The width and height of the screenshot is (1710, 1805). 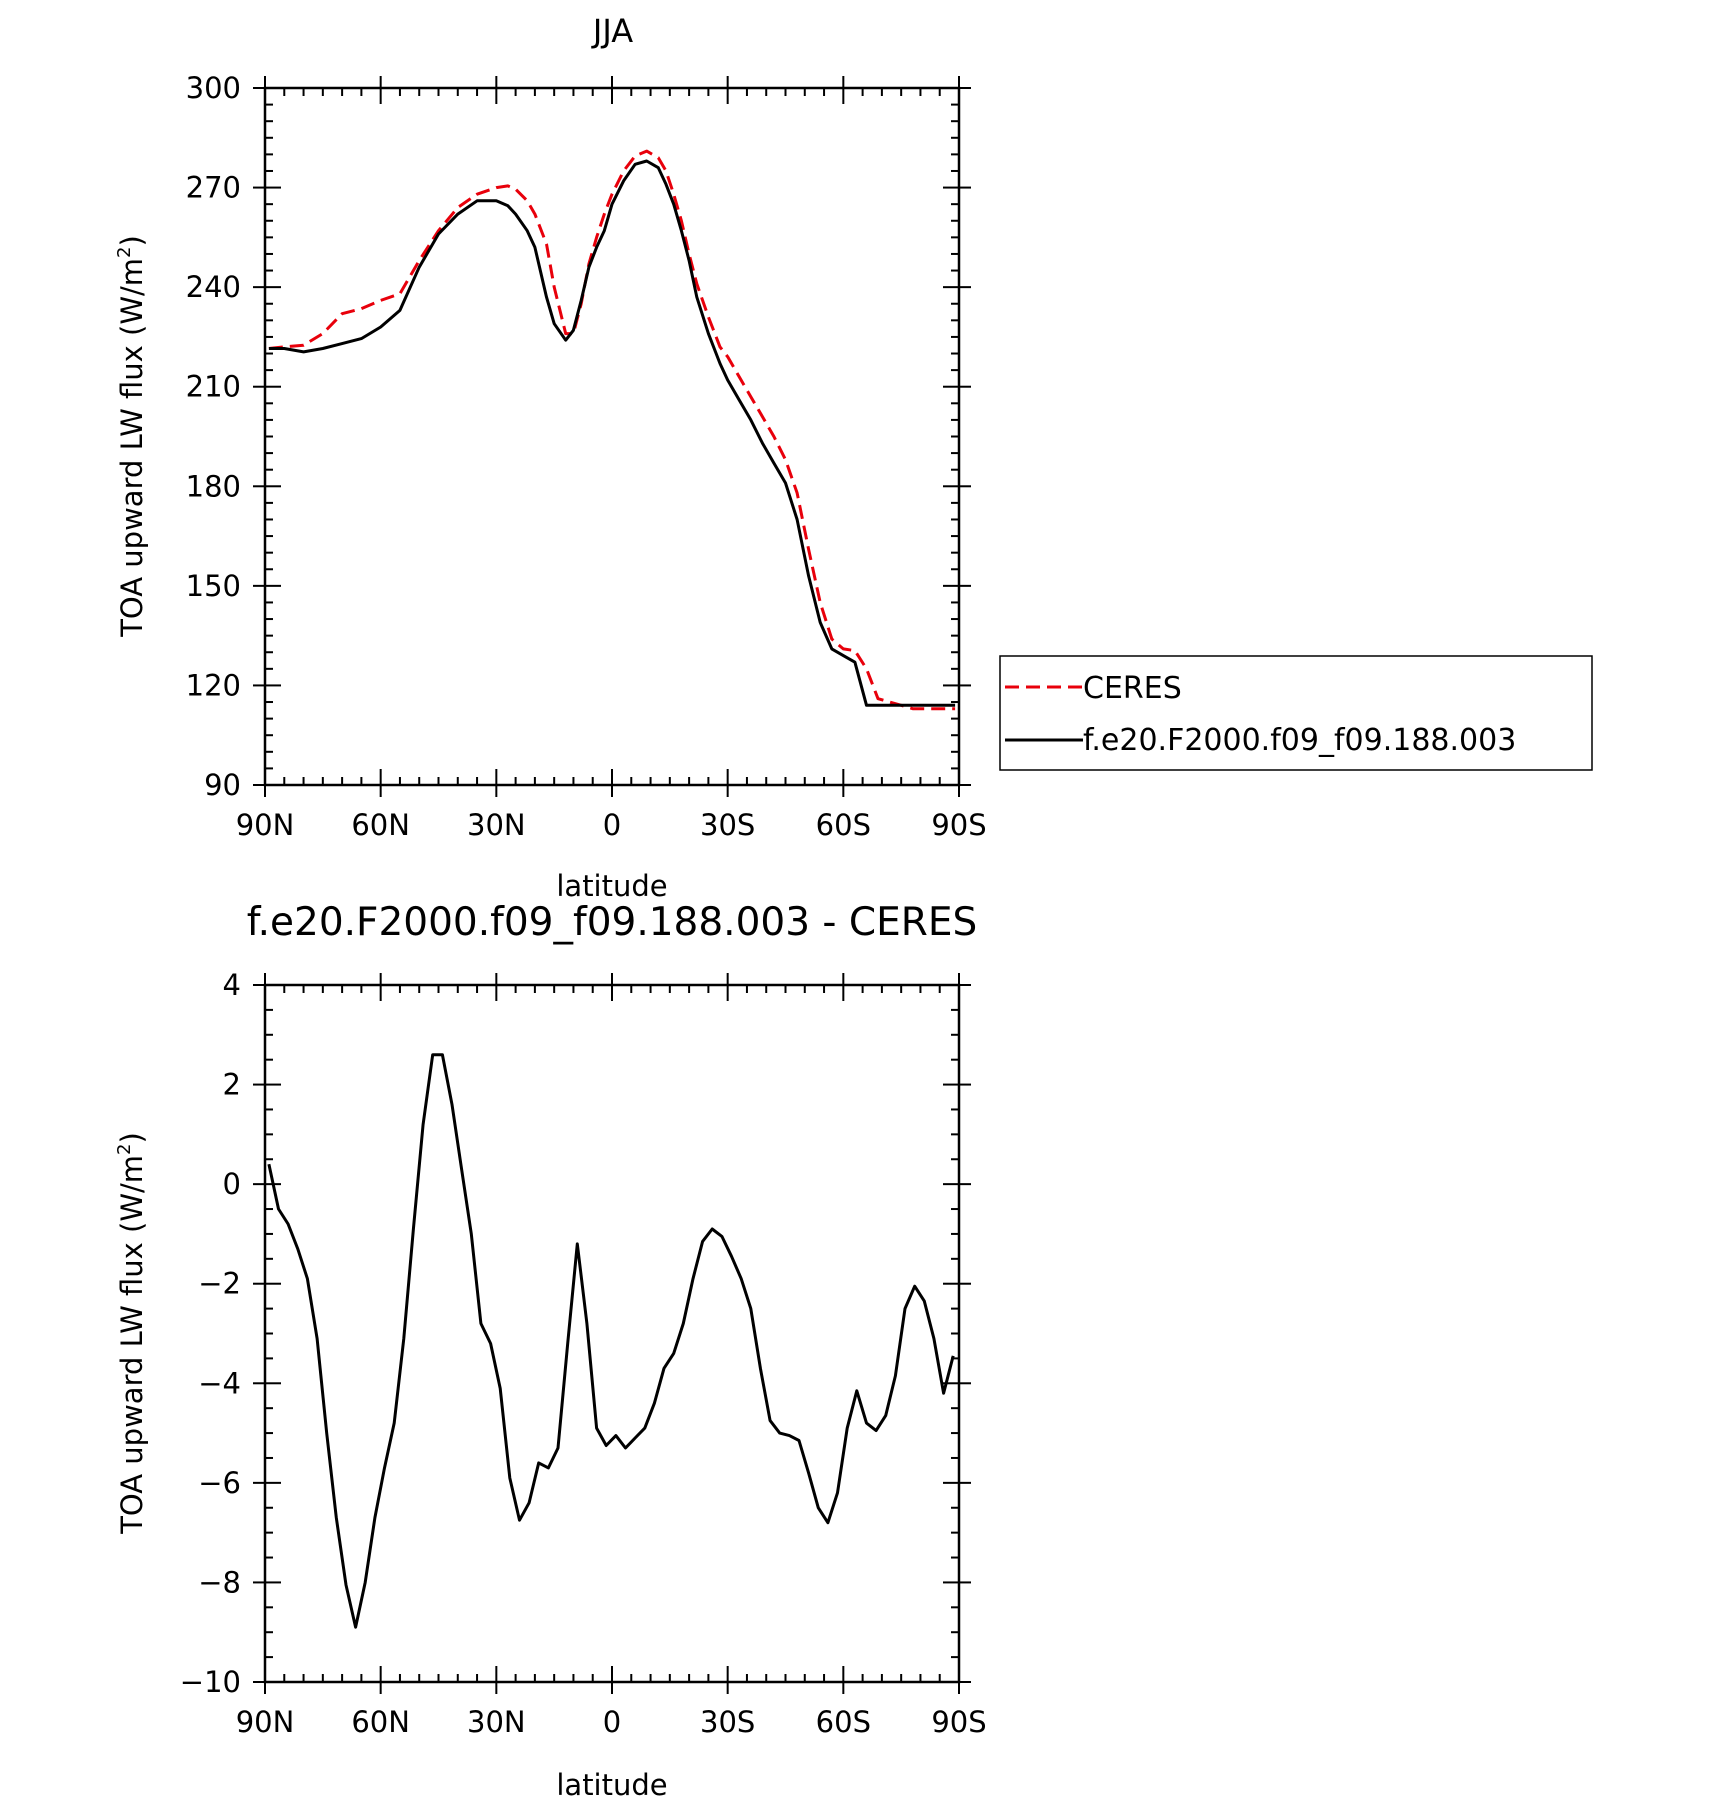 I want to click on top-xtick-label-90n: 90N, so click(x=265, y=825).